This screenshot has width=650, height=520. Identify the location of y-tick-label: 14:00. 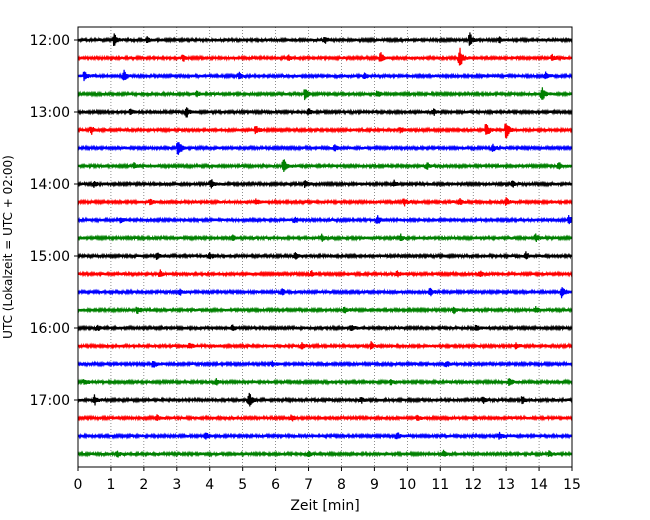
(50, 185).